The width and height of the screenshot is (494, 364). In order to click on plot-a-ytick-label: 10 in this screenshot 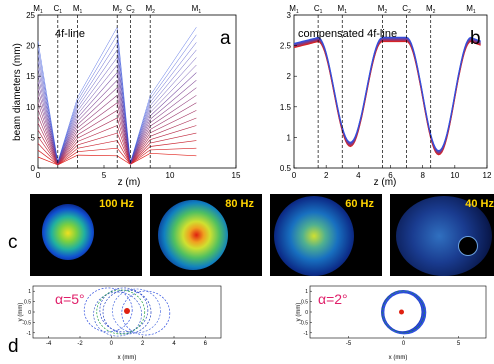, I will do `click(30, 107)`.